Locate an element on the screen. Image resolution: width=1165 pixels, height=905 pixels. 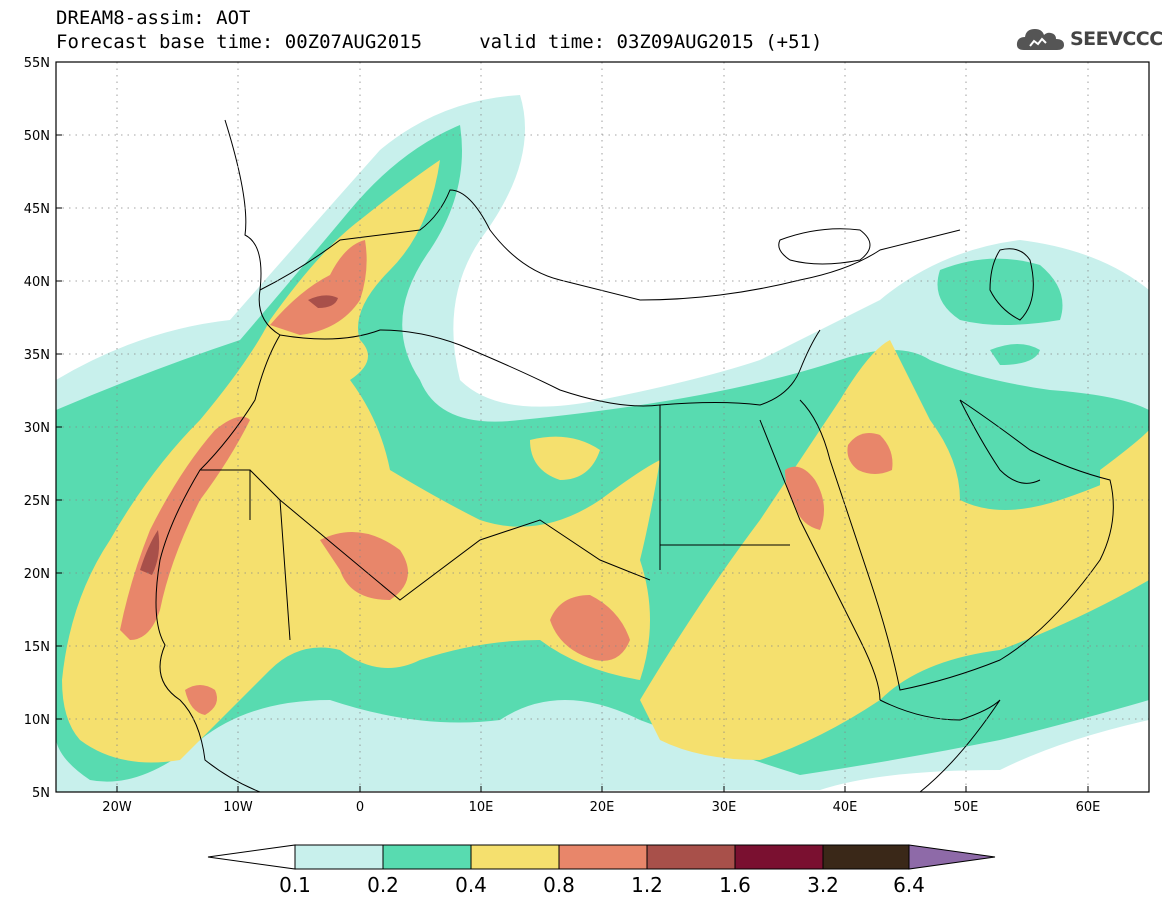
colorbar-label: 1.2 is located at coordinates (647, 885).